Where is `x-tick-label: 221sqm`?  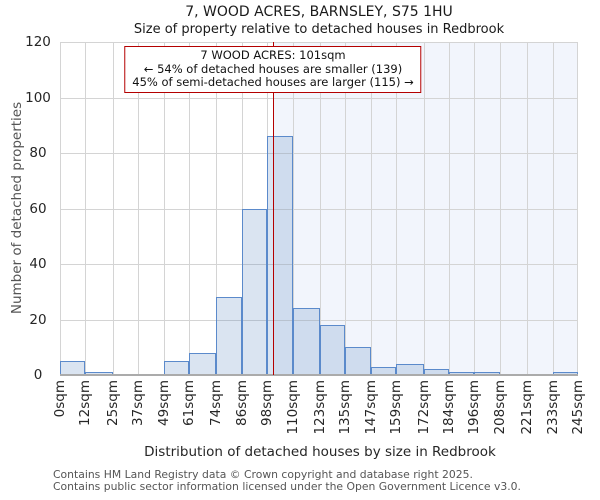 x-tick-label: 221sqm is located at coordinates (527, 407).